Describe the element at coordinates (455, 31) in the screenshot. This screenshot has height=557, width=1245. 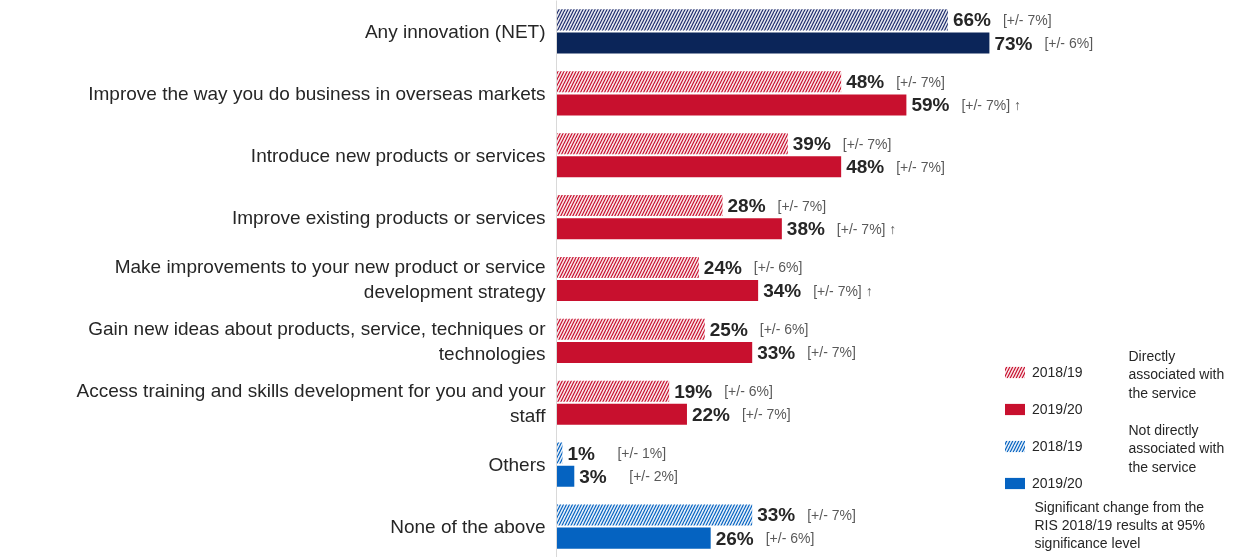
I see `y-tick-label: Any innovation (NET)` at that location.